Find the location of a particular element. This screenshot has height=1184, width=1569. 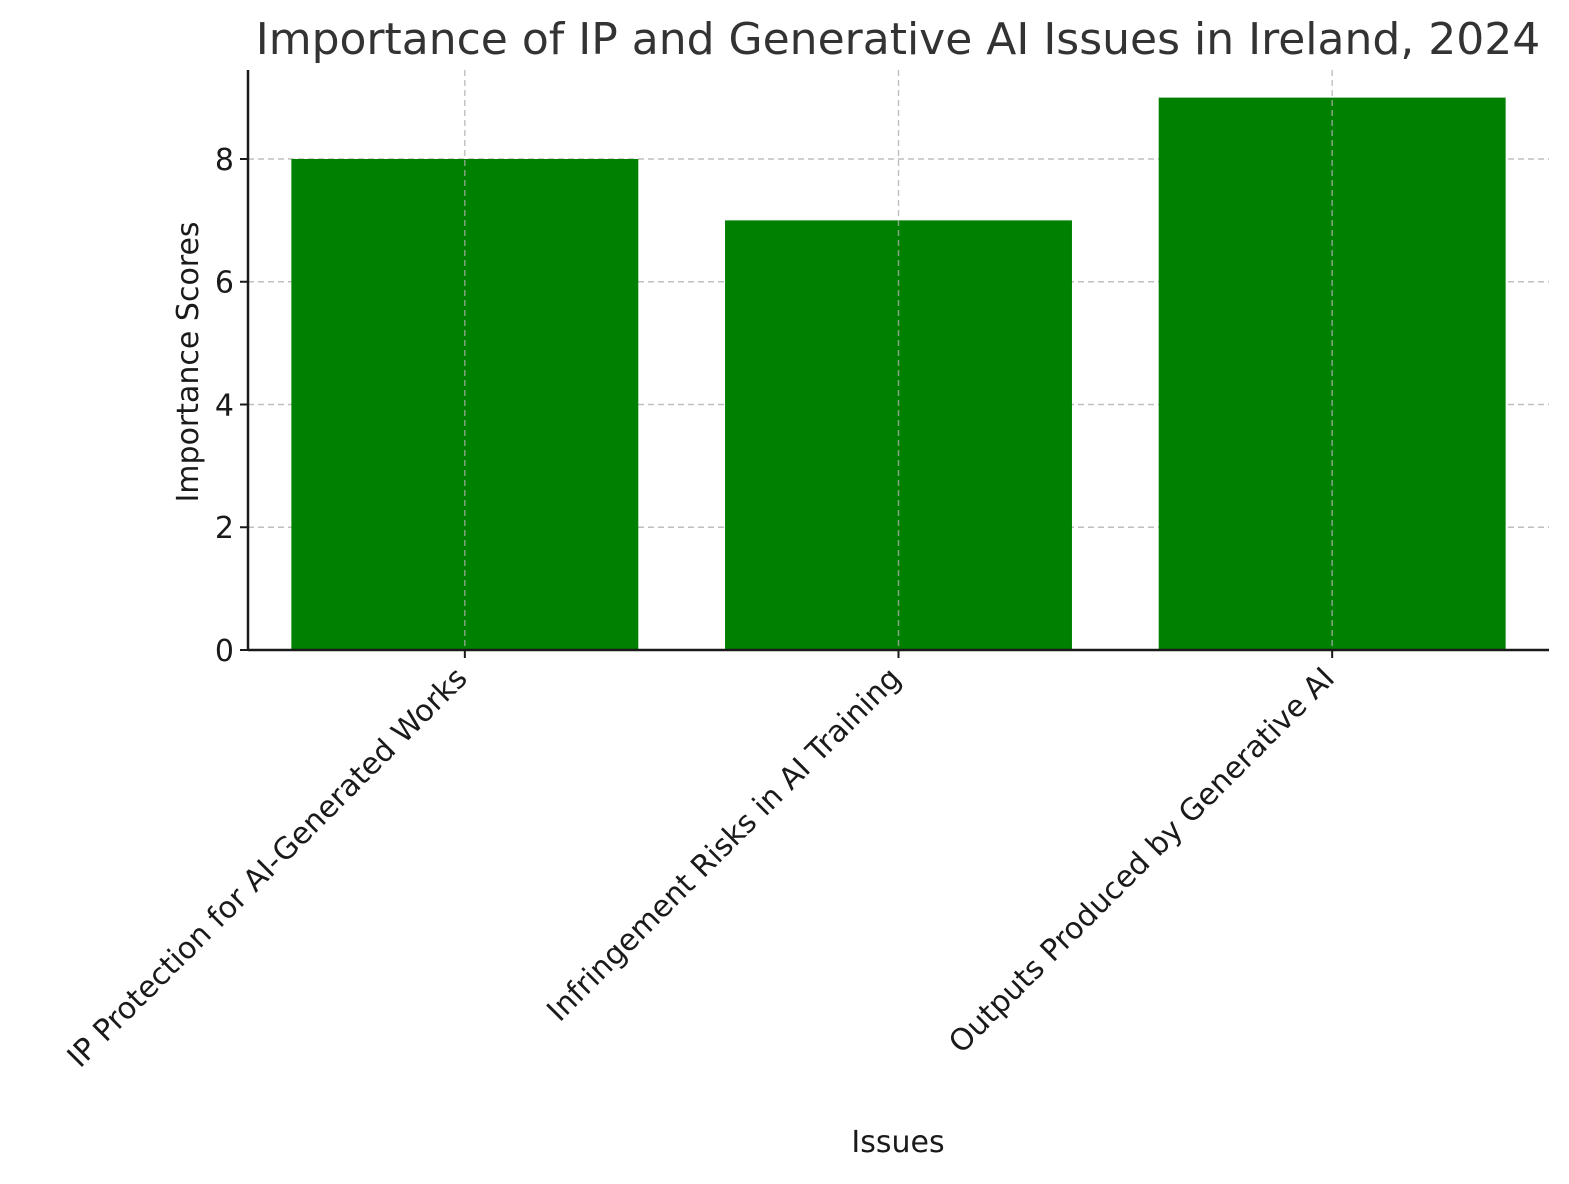

x-tick-label: Outputs Produced by Generative AI is located at coordinates (1142, 861).